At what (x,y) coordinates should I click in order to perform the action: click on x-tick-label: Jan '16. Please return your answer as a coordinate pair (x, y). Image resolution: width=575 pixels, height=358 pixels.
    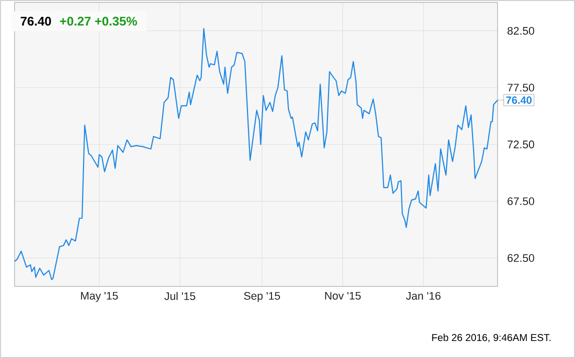
    Looking at the image, I should click on (423, 296).